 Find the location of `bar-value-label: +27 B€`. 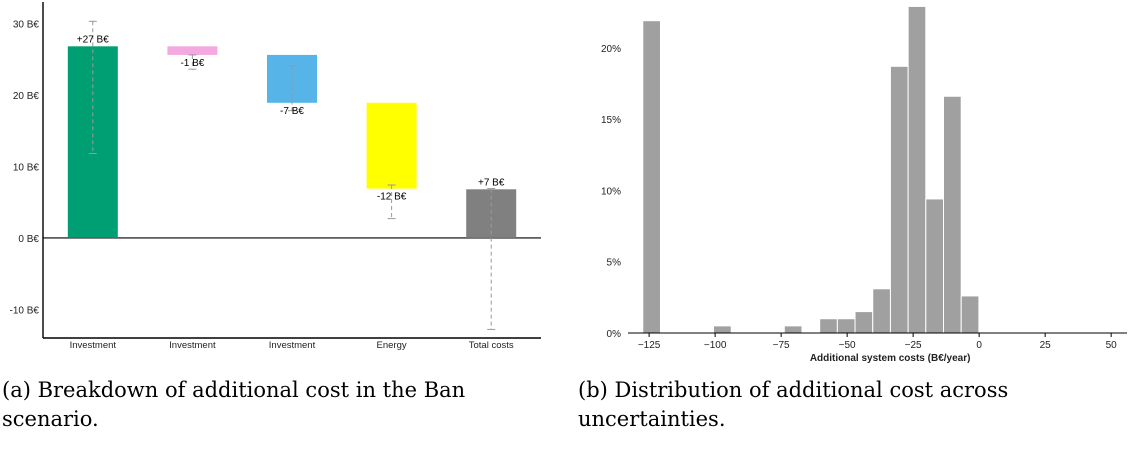

bar-value-label: +27 B€ is located at coordinates (93, 39).